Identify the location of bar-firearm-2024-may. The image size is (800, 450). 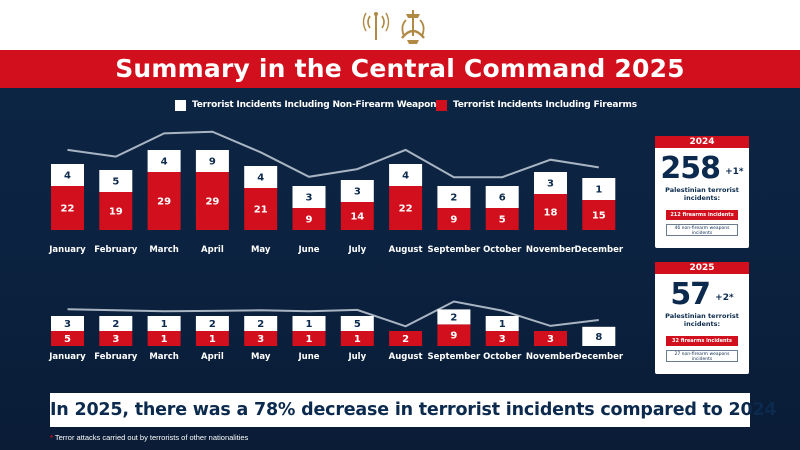
(261, 209).